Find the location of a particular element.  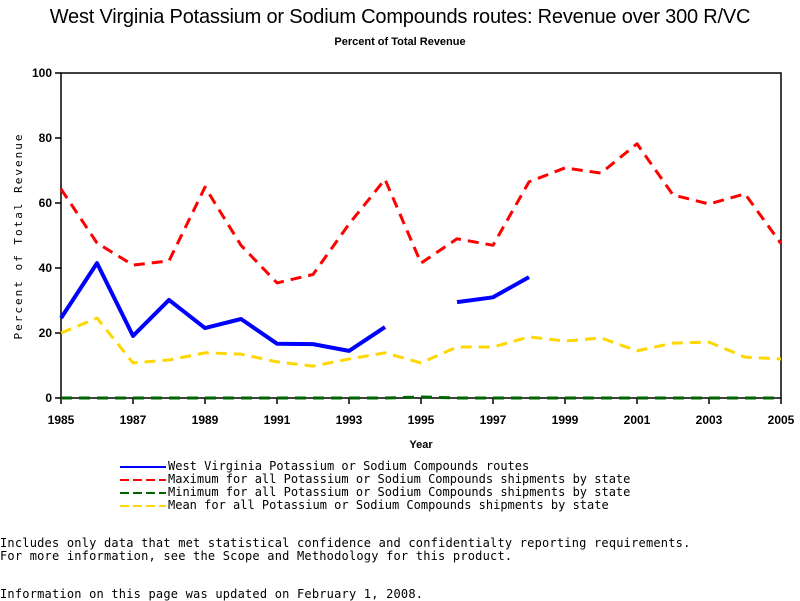

y-tick-label: 60 is located at coordinates (46, 203).